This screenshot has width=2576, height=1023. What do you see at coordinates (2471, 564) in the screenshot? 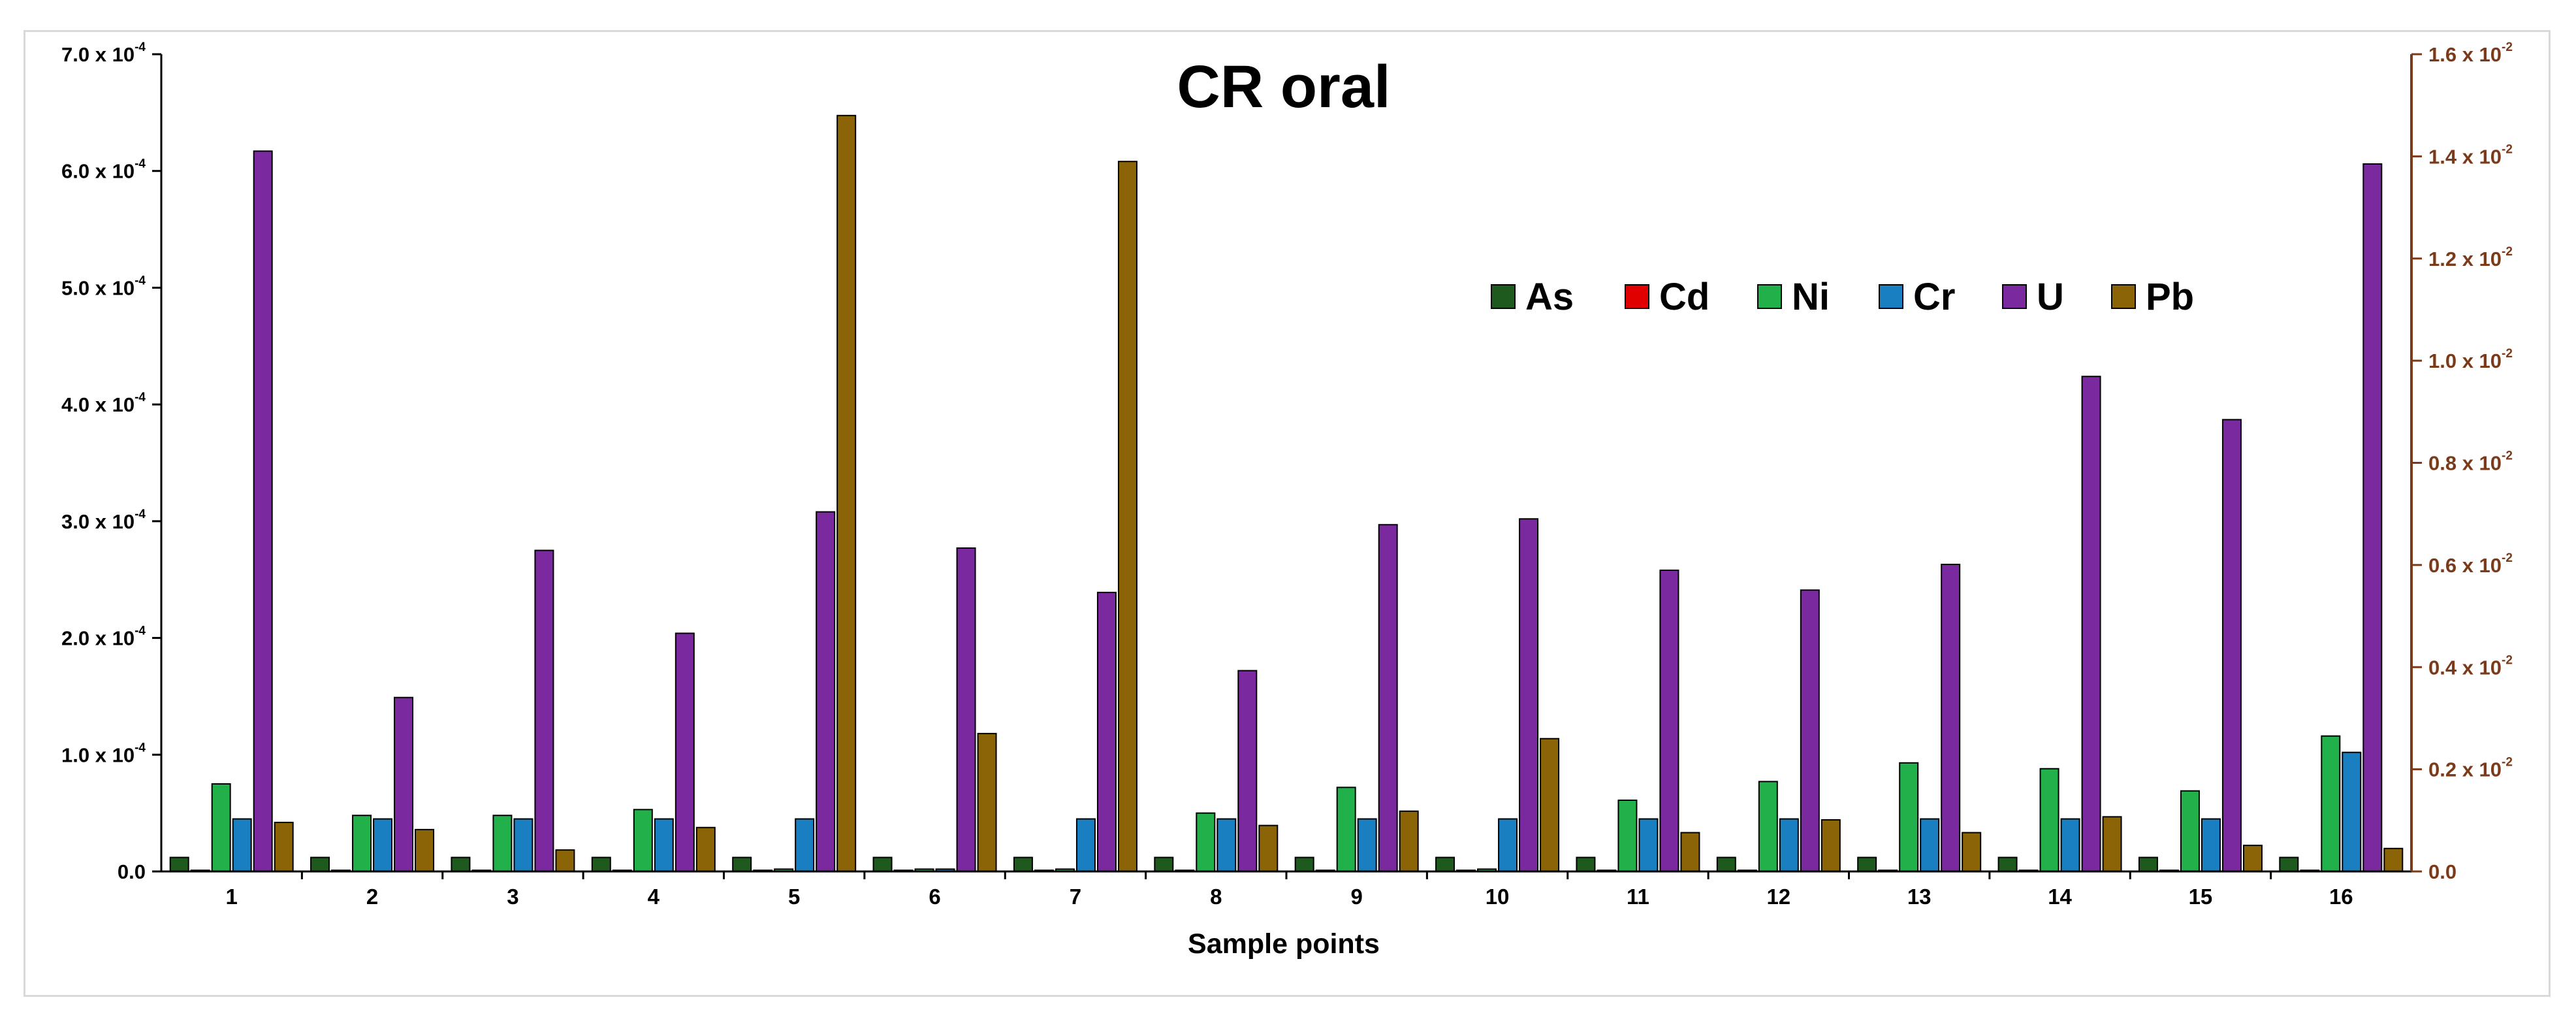
I see `right-tick-label: 0.6 x 10⁻²` at bounding box center [2471, 564].